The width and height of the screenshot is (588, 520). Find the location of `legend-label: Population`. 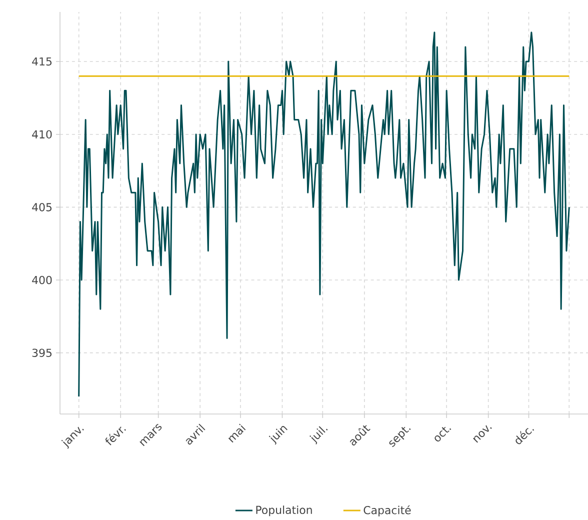

legend-label: Population is located at coordinates (284, 511).